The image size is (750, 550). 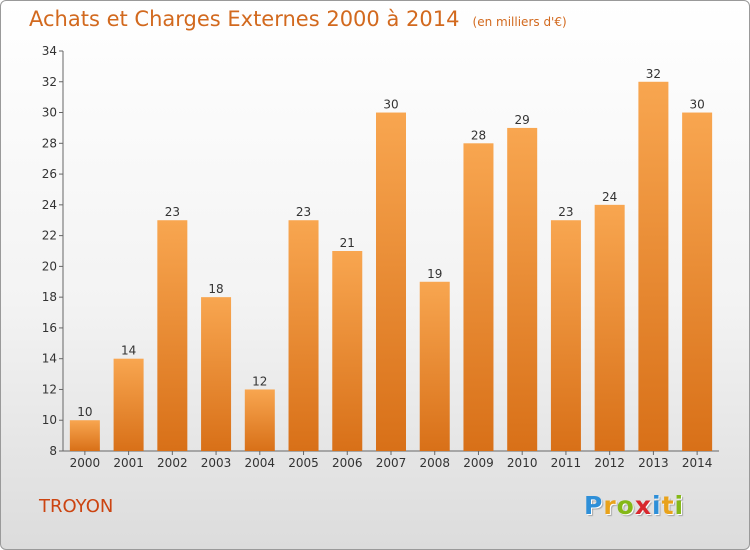 What do you see at coordinates (643, 505) in the screenshot?
I see `logo-letter: x` at bounding box center [643, 505].